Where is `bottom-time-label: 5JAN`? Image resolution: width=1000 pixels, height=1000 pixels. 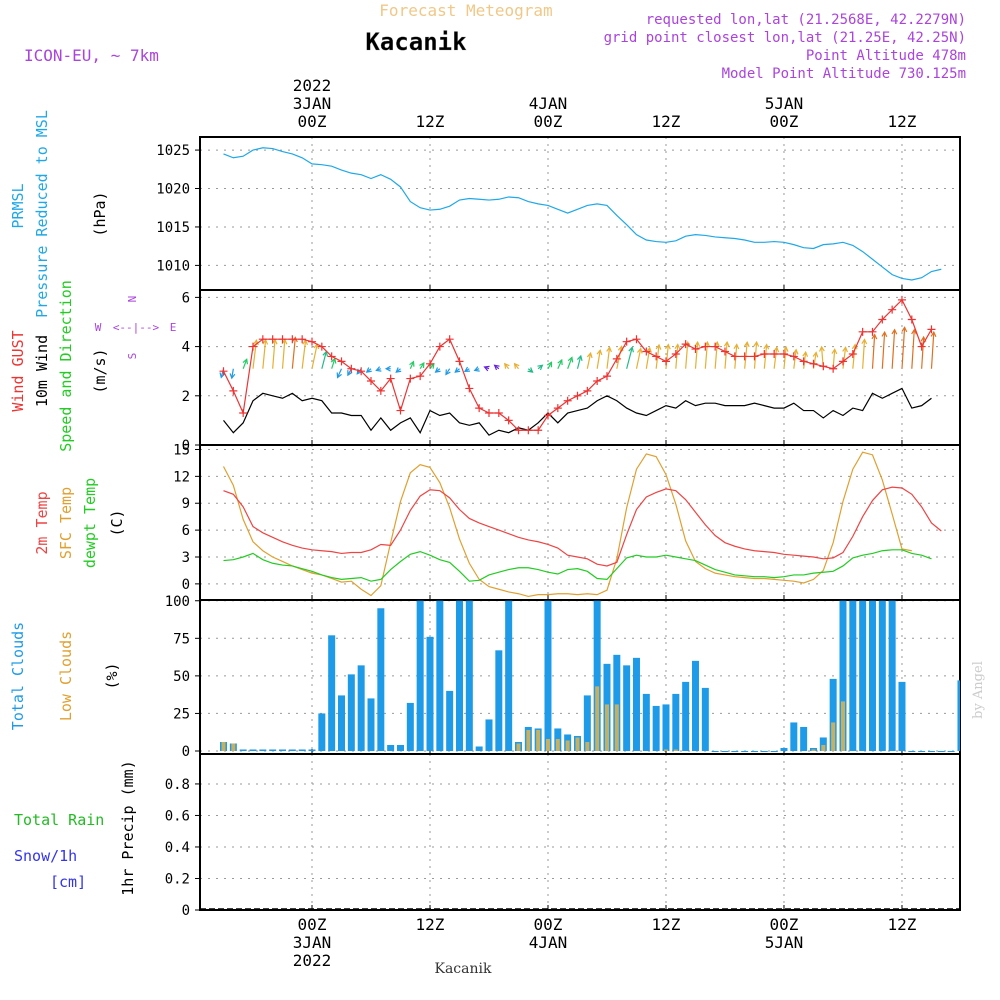 bottom-time-label: 5JAN is located at coordinates (784, 942).